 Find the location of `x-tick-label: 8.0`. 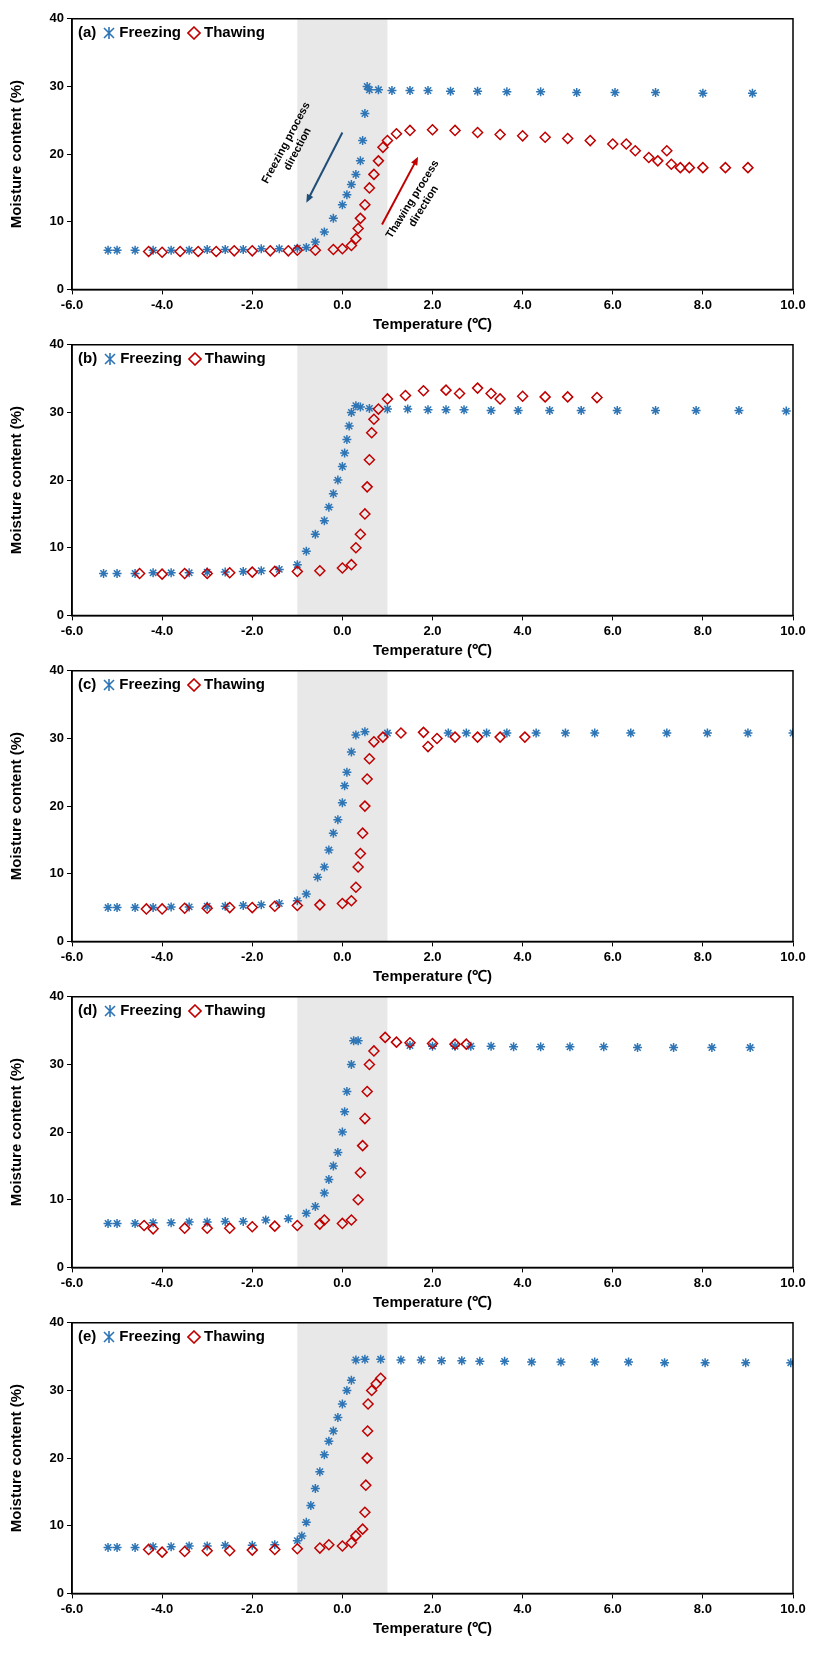

x-tick-label: 8.0 is located at coordinates (702, 1282).